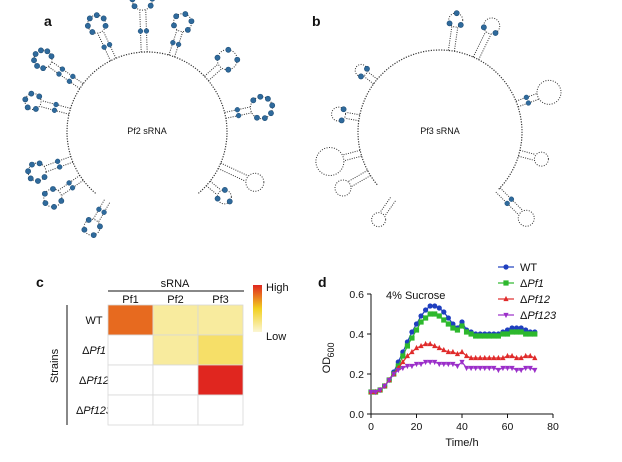  I want to click on heatmap-col-label: Pf2, so click(175, 300).